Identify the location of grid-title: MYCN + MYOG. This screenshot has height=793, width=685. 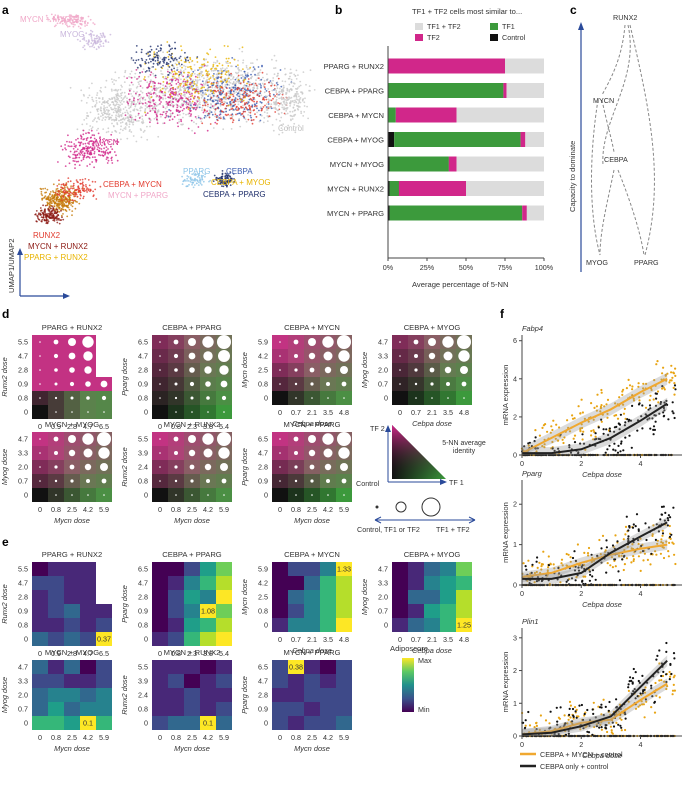
(72, 652).